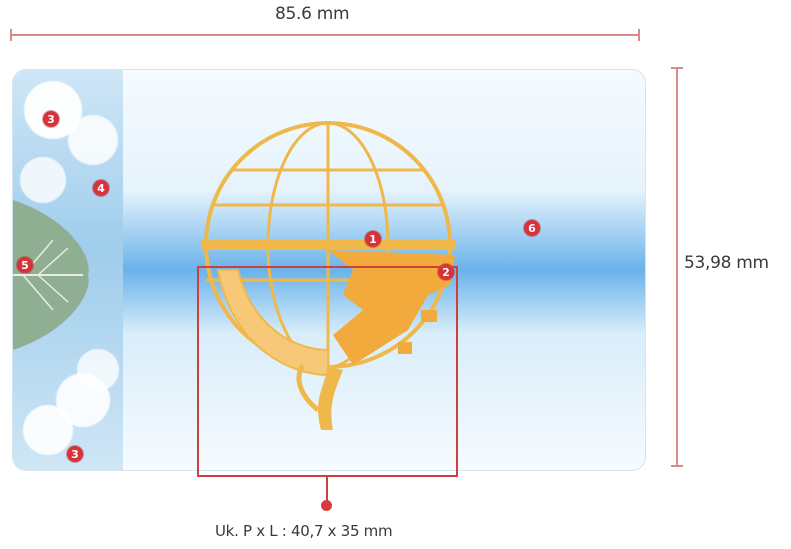 This screenshot has height=549, width=791. I want to click on logo-connector-line, so click(327, 491).